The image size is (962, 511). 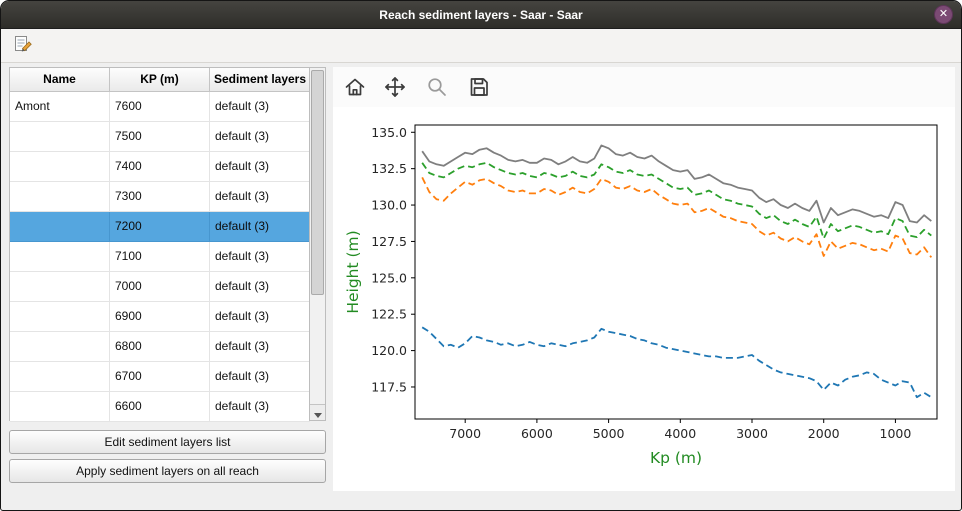 What do you see at coordinates (317, 415) in the screenshot?
I see `arrow-down-icon` at bounding box center [317, 415].